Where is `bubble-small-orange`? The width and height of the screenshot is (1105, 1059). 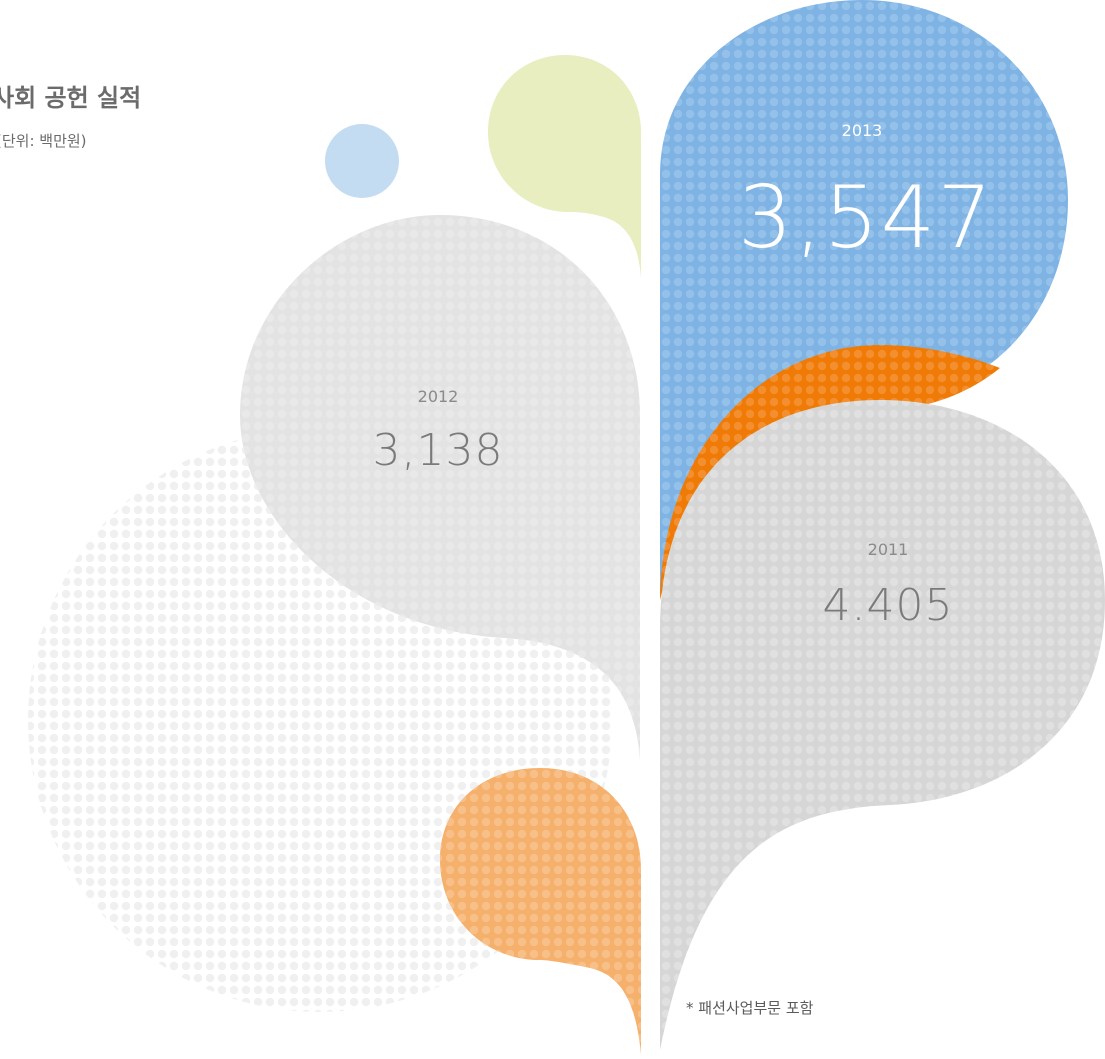 bubble-small-orange is located at coordinates (540, 911).